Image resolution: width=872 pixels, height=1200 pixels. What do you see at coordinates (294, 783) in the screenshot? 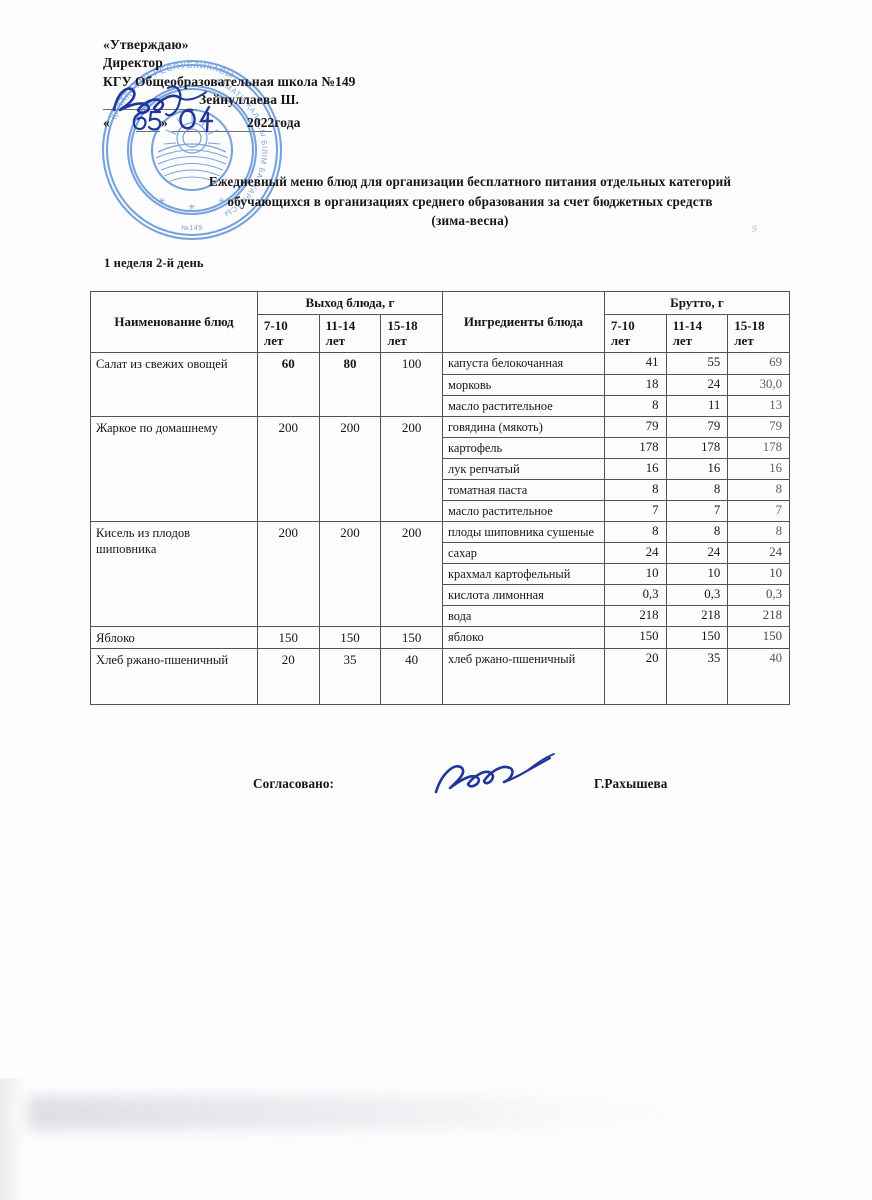
I see `agreed-label: Согласовано:` at bounding box center [294, 783].